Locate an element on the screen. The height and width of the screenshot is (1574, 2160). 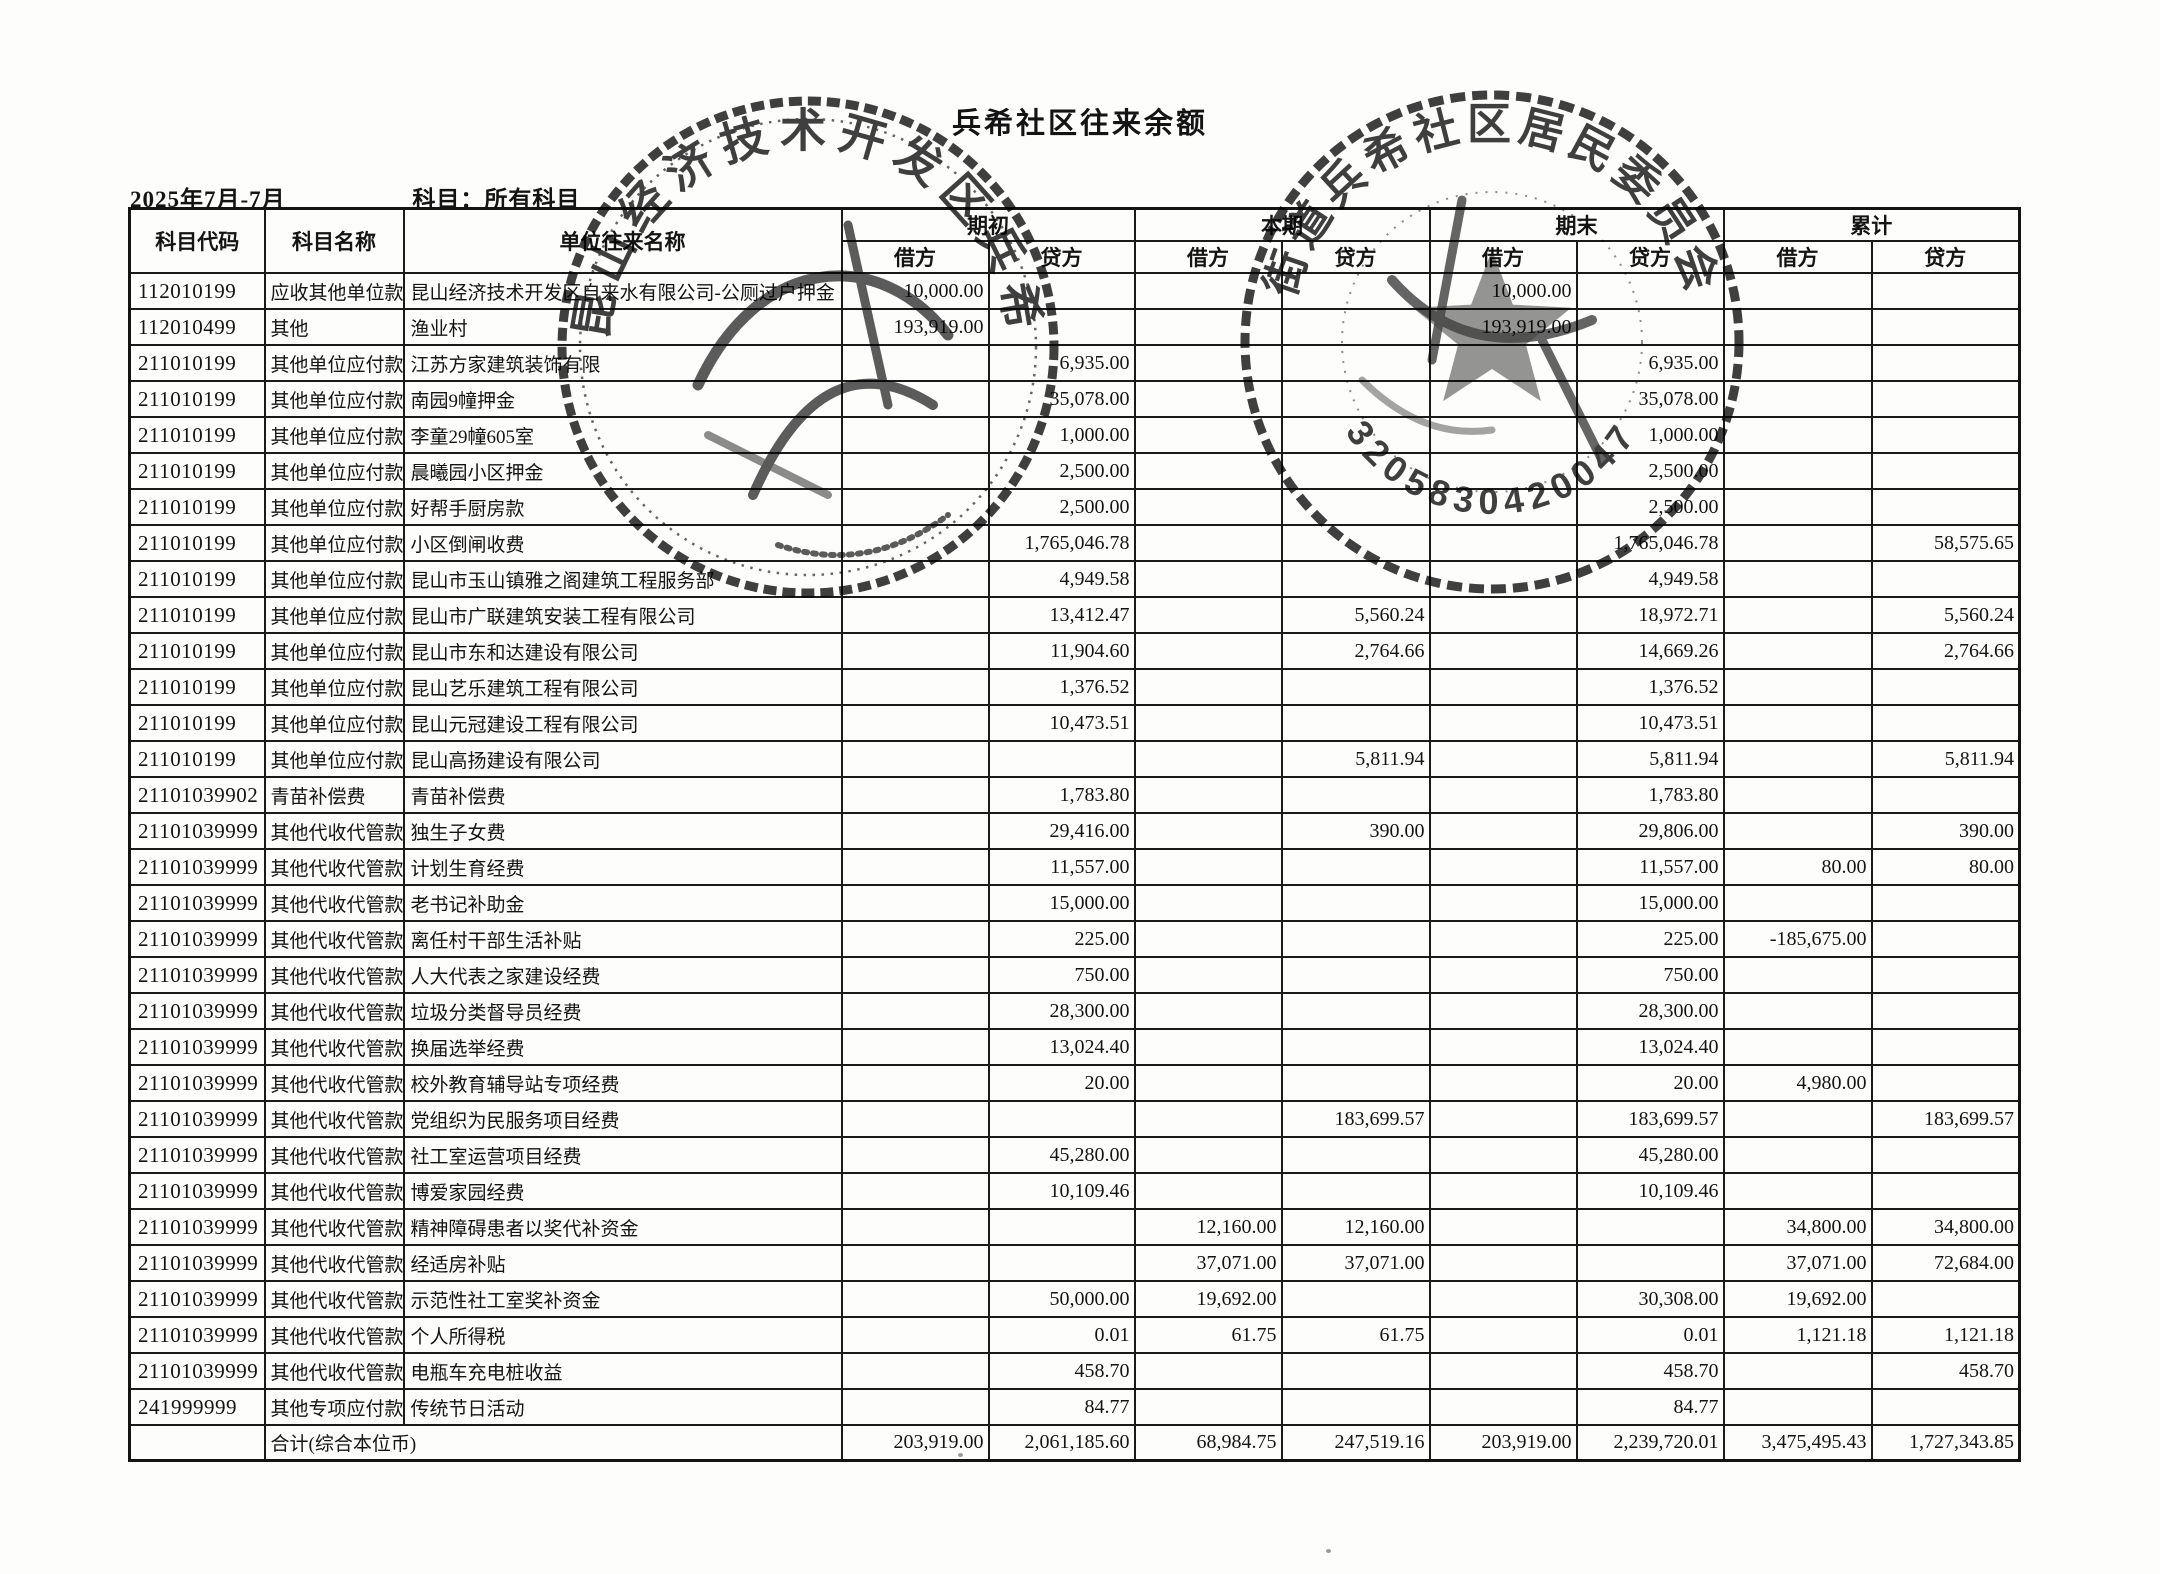
header-code: 科目代码 is located at coordinates (197, 240).